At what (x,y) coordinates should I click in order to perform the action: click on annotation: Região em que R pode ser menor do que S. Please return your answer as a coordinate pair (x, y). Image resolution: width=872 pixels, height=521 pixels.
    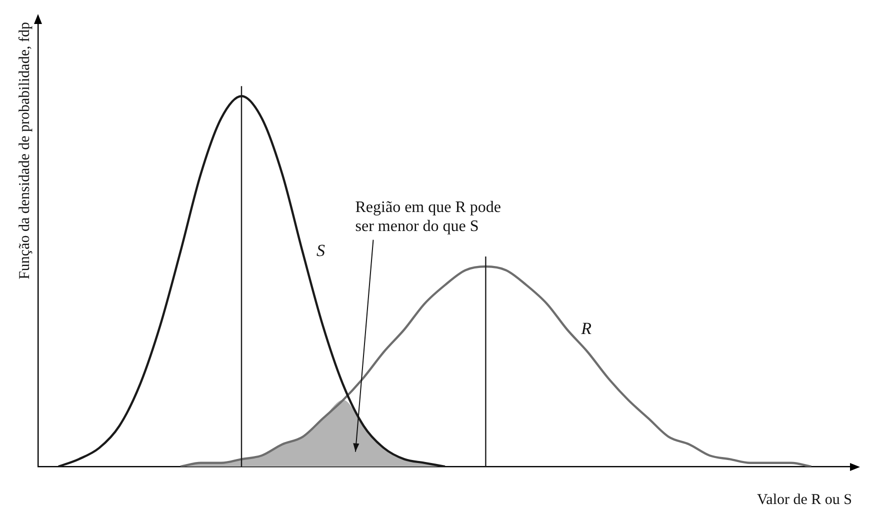
    Looking at the image, I should click on (428, 217).